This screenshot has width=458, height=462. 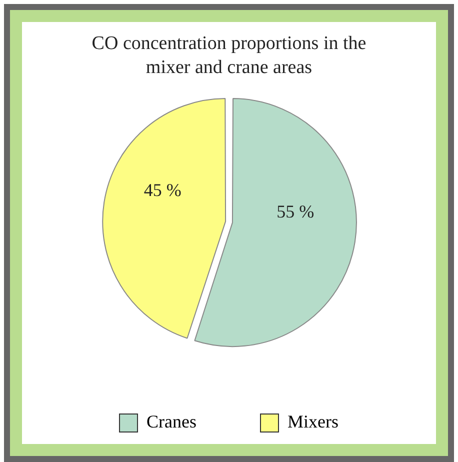 What do you see at coordinates (229, 56) in the screenshot?
I see `chart-title: CO concentration proportions in the mixer and crane areas` at bounding box center [229, 56].